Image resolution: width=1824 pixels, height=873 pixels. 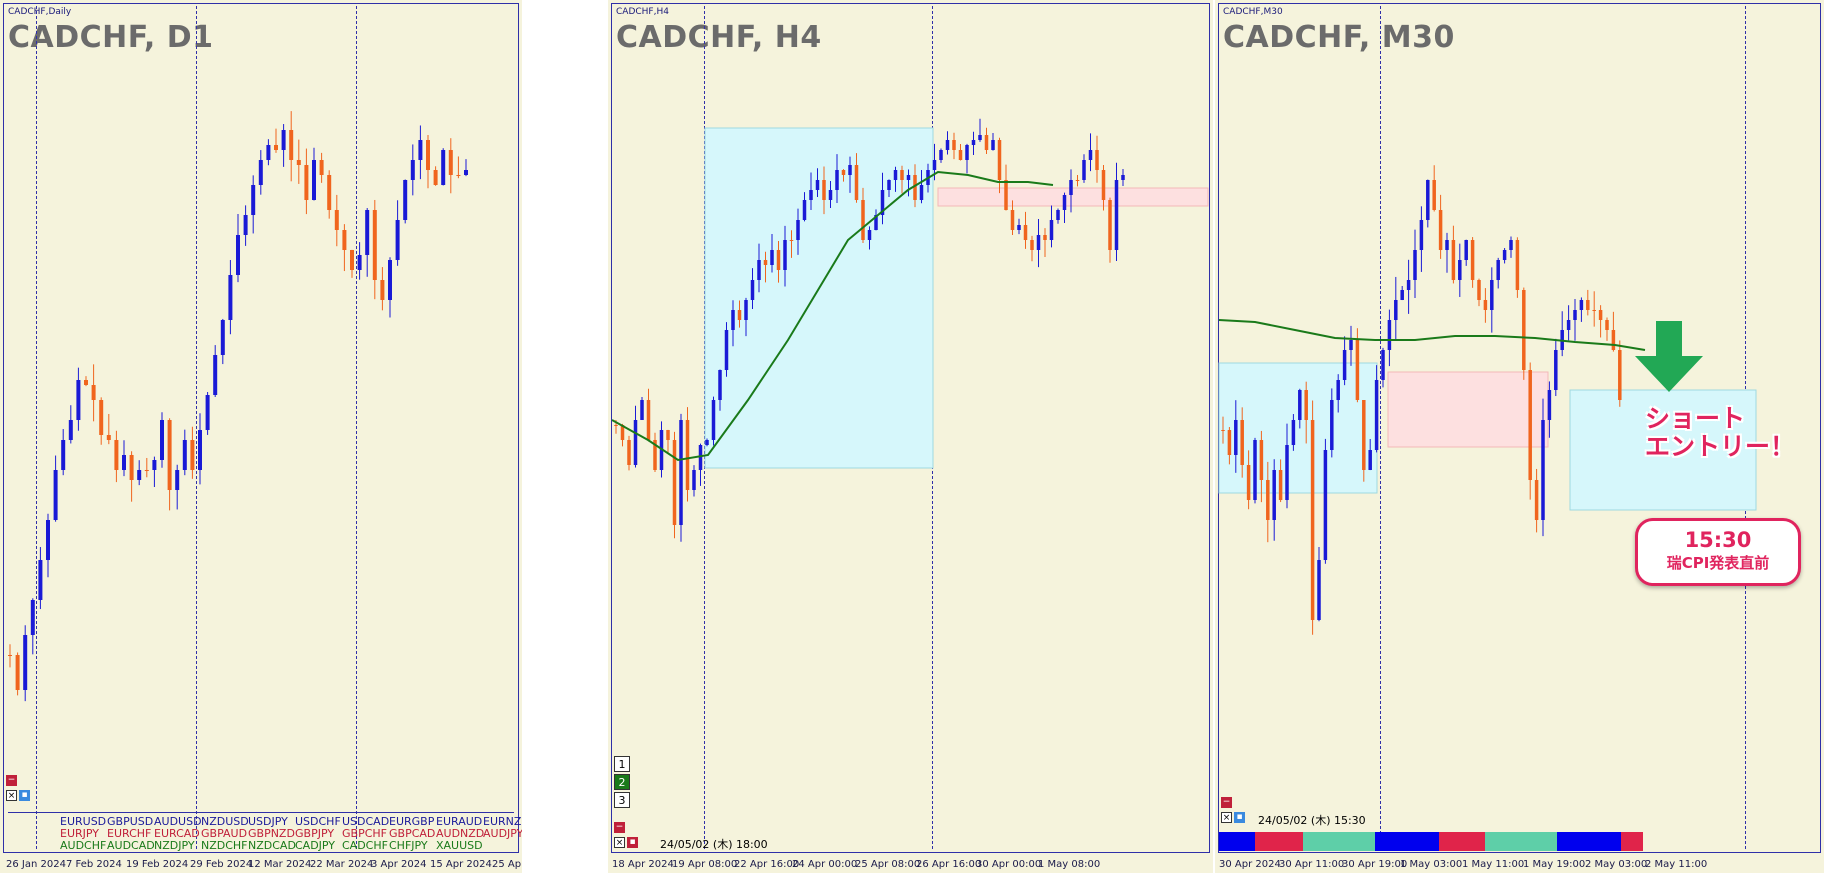 What do you see at coordinates (408, 845) in the screenshot?
I see `currency-pair-link: CHFJPY` at bounding box center [408, 845].